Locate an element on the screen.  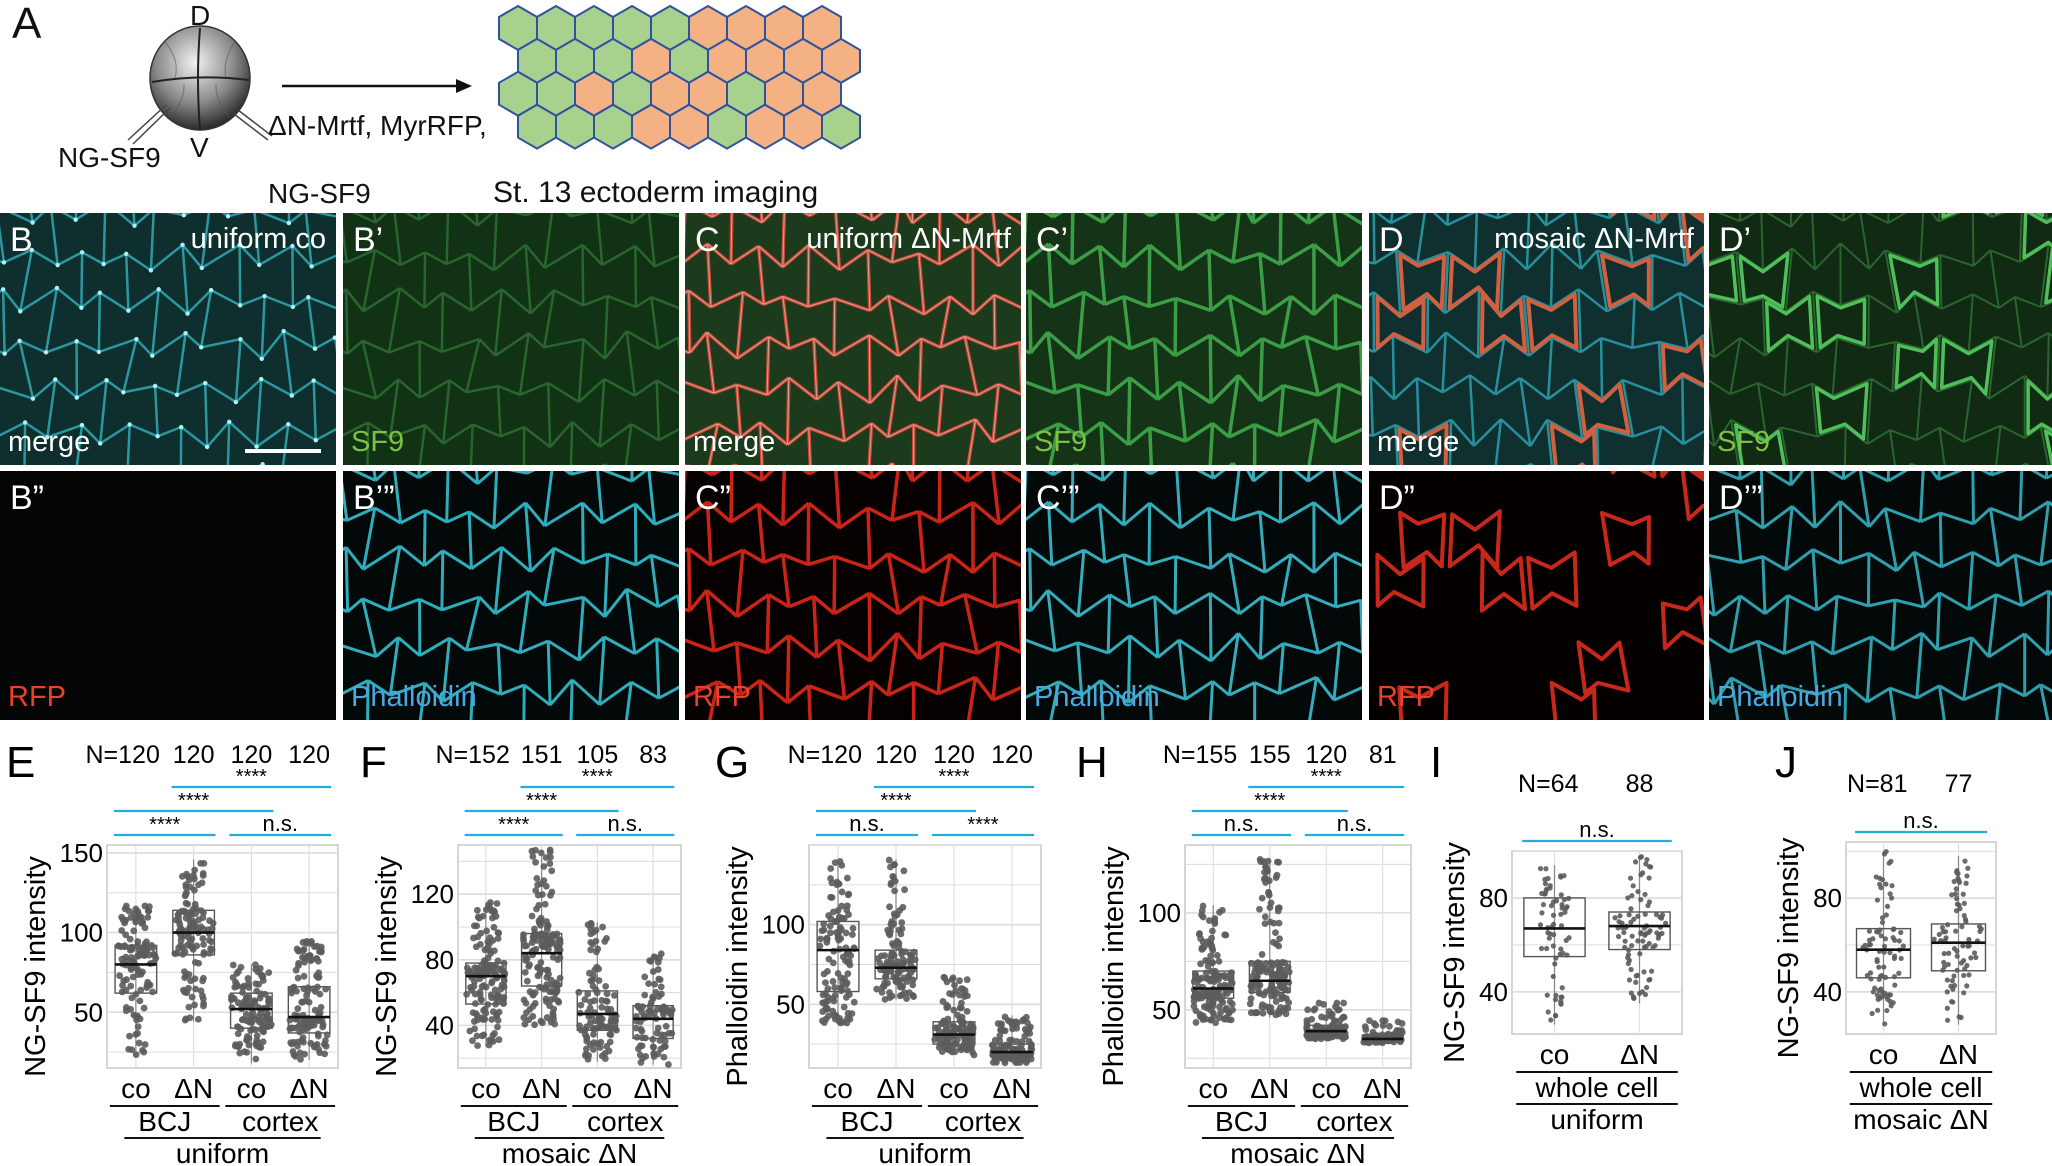
panel-label: J is located at coordinates (1786, 762).